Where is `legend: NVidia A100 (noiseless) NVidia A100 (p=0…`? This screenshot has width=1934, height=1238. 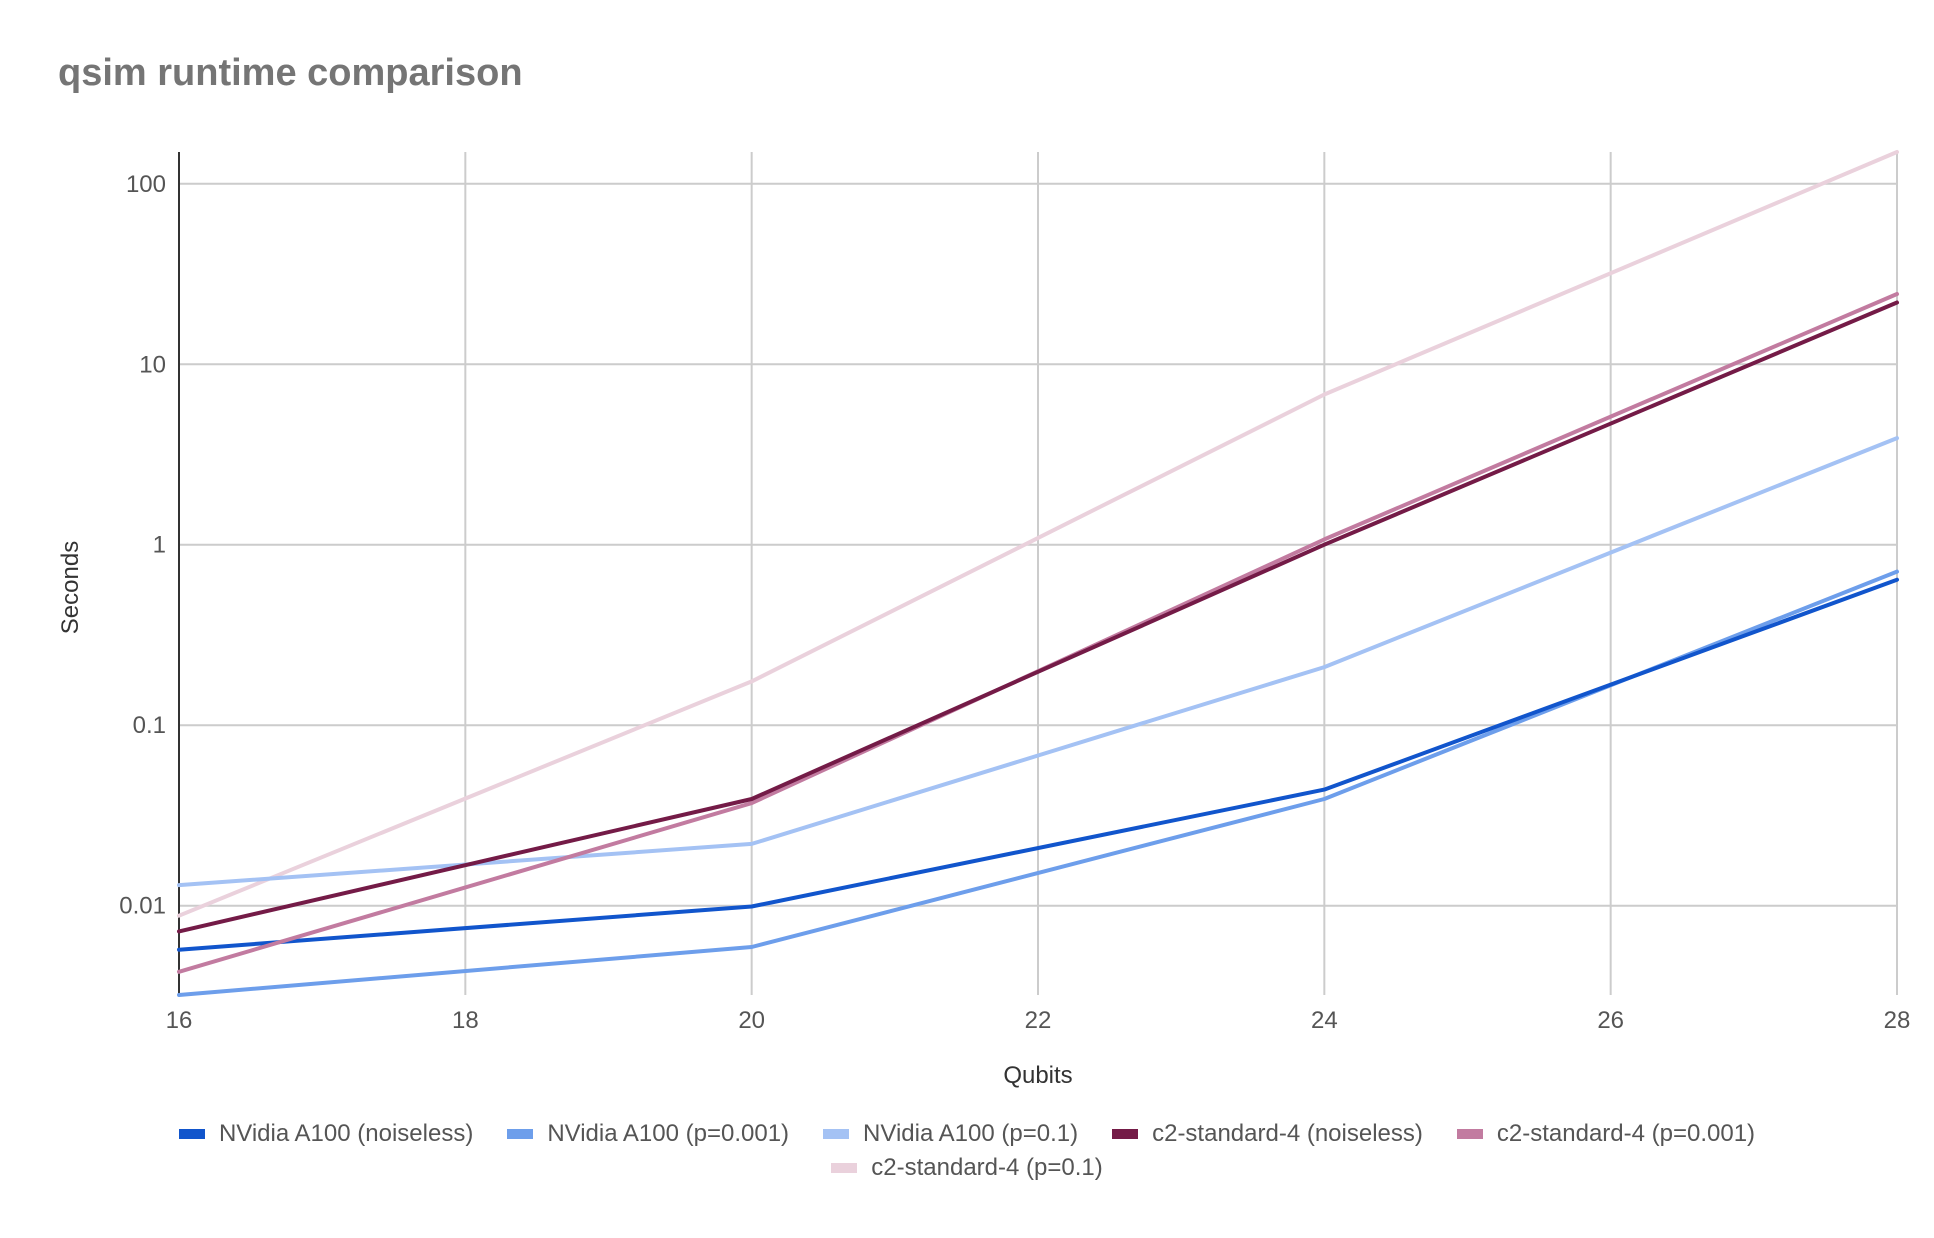
legend: NVidia A100 (noiseless) NVidia A100 (p=0… is located at coordinates (967, 1154).